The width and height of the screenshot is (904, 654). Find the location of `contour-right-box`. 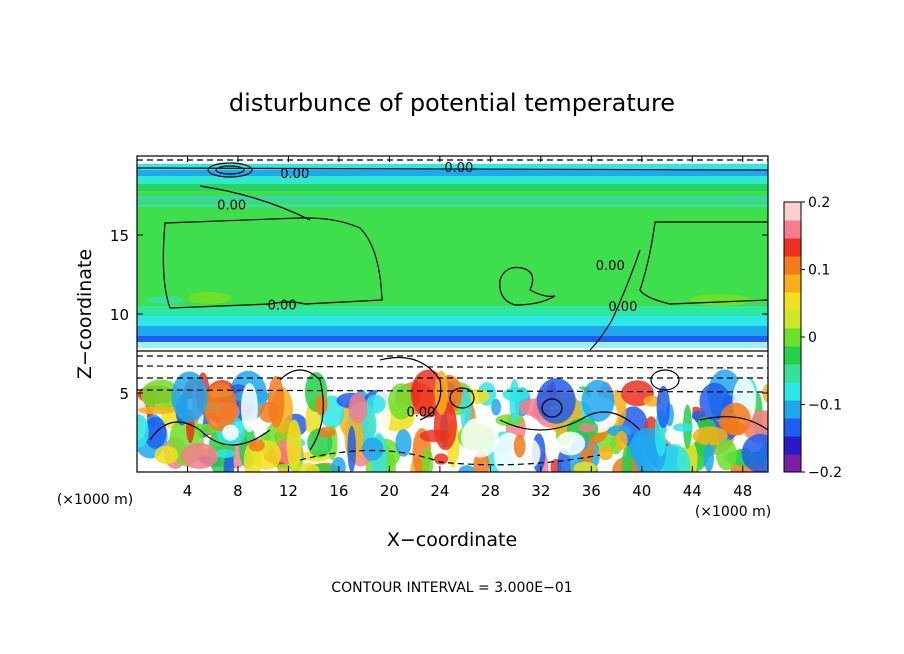

contour-right-box is located at coordinates (703, 263).